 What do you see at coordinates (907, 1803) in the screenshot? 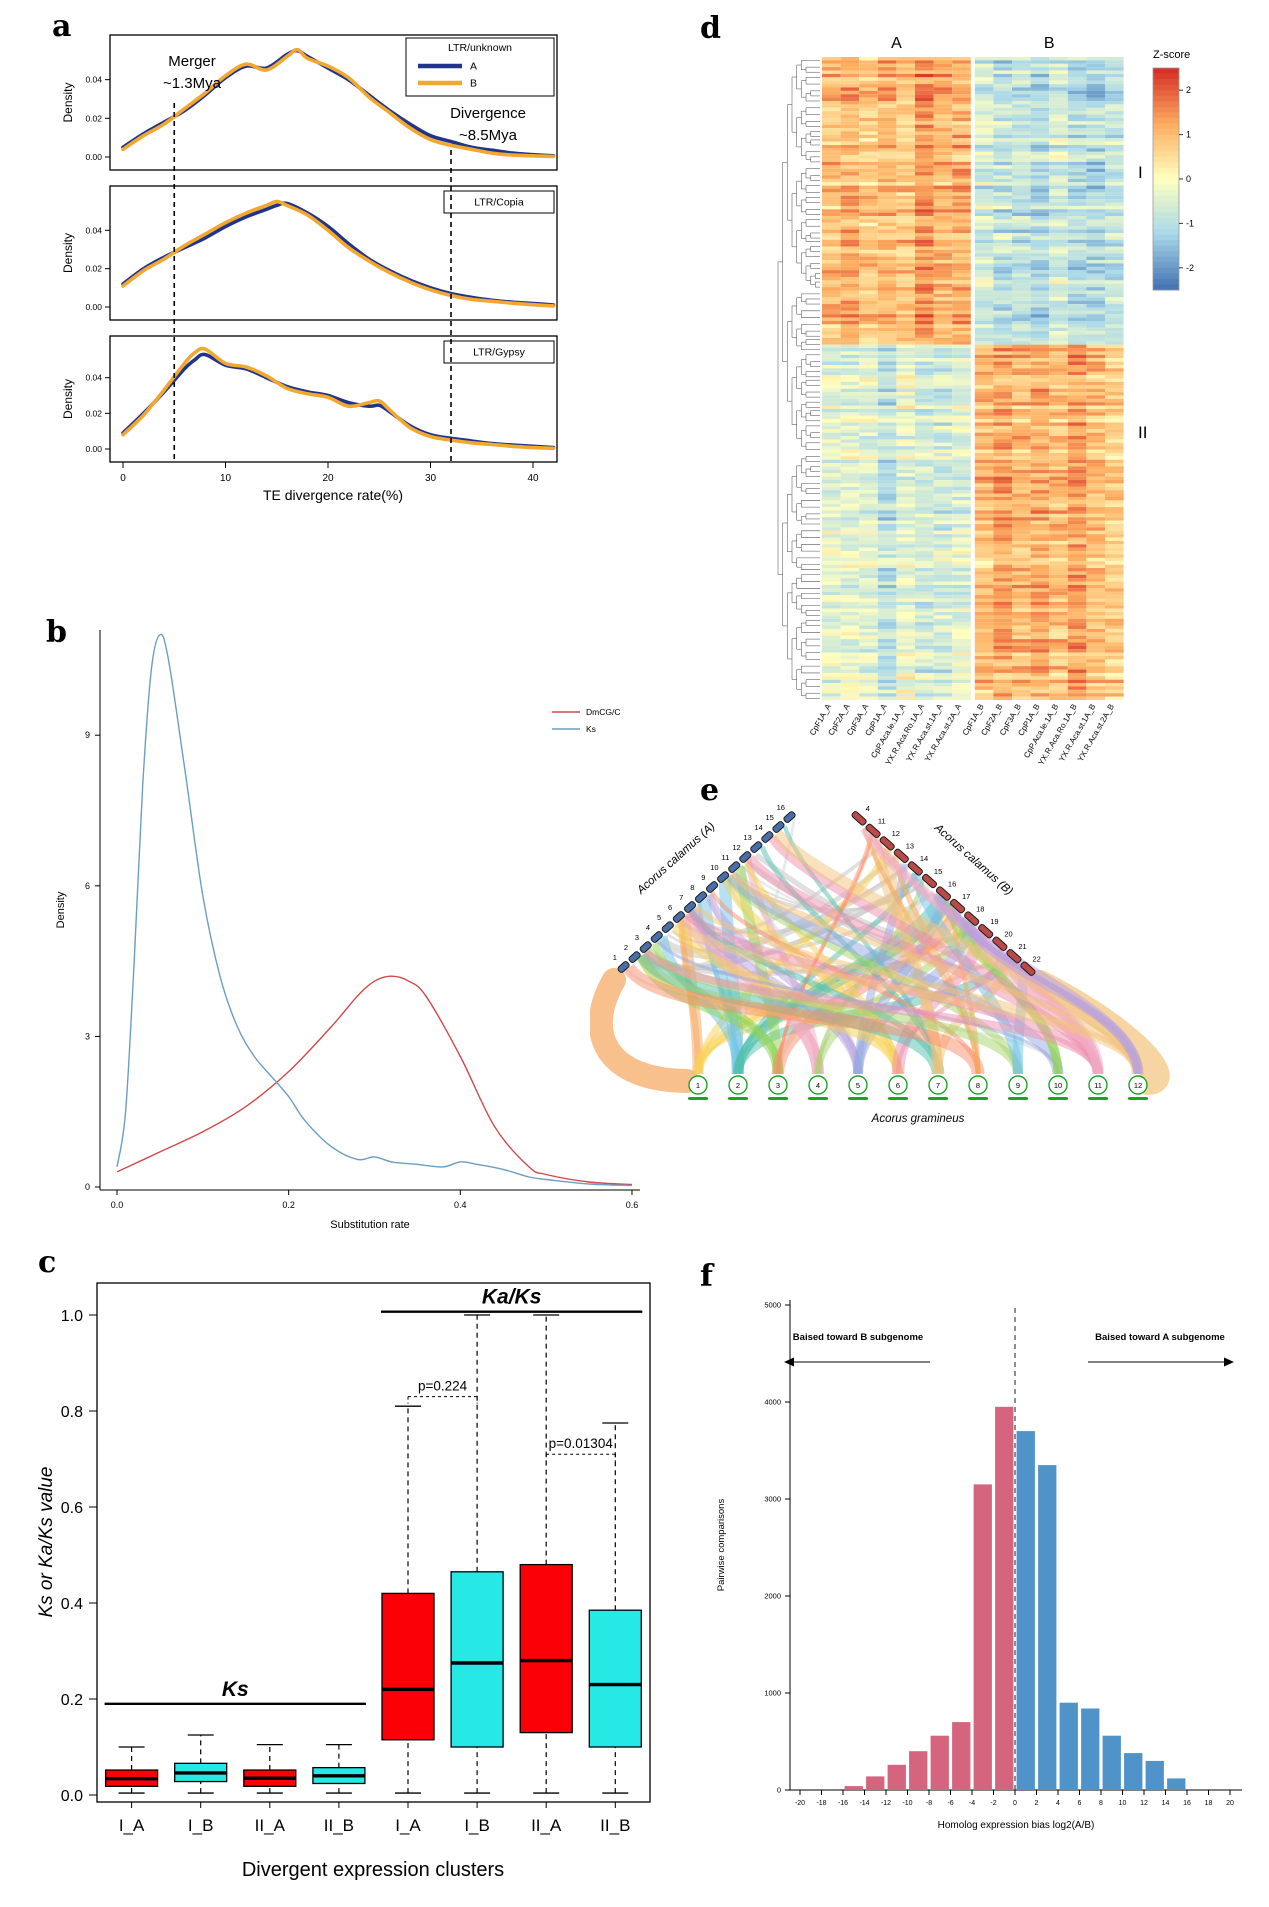
I see `svg-text: -10` at bounding box center [907, 1803].